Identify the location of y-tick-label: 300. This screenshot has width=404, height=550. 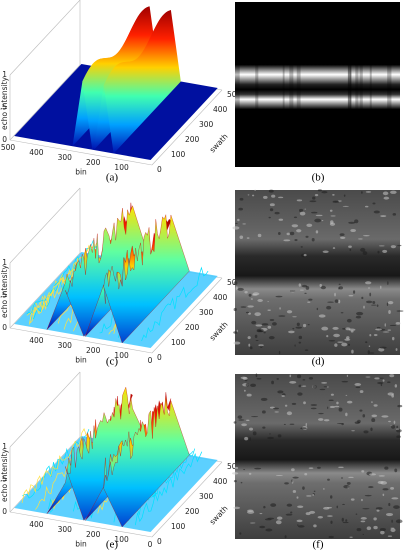
(206, 496).